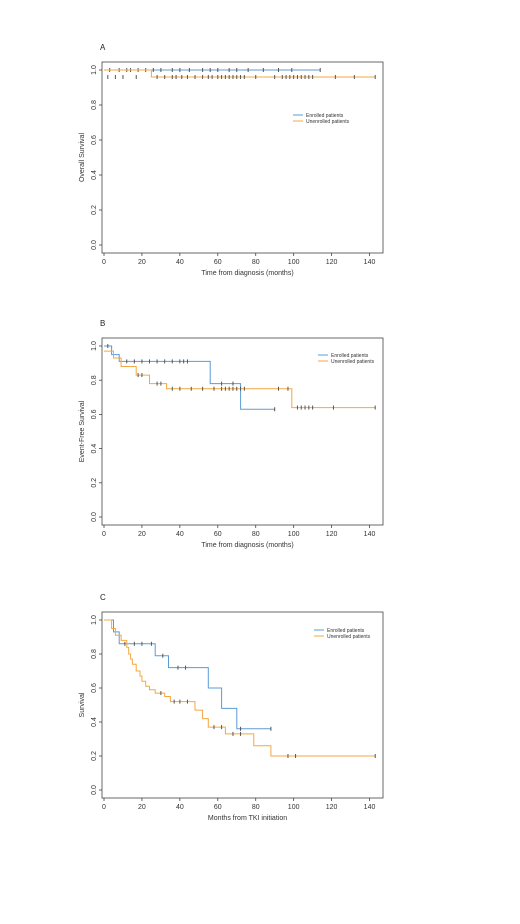 The width and height of the screenshot is (520, 924). What do you see at coordinates (247, 818) in the screenshot?
I see `x-axis-label: Months from TKI initiation` at bounding box center [247, 818].